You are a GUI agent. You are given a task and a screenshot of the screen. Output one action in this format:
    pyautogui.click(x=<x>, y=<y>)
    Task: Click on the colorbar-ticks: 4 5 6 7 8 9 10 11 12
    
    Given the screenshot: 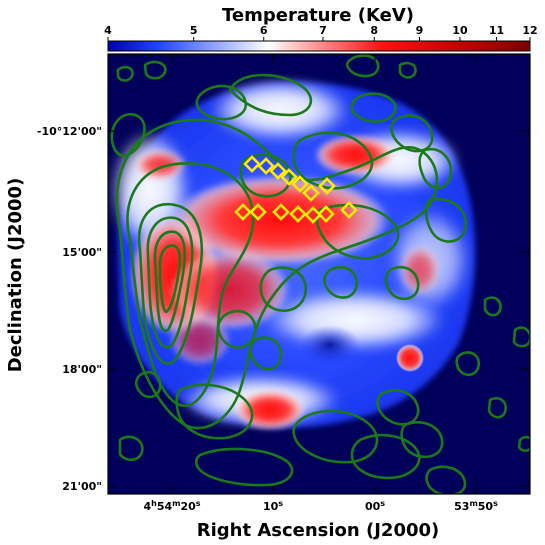 What is the action you would take?
    pyautogui.click(x=321, y=32)
    